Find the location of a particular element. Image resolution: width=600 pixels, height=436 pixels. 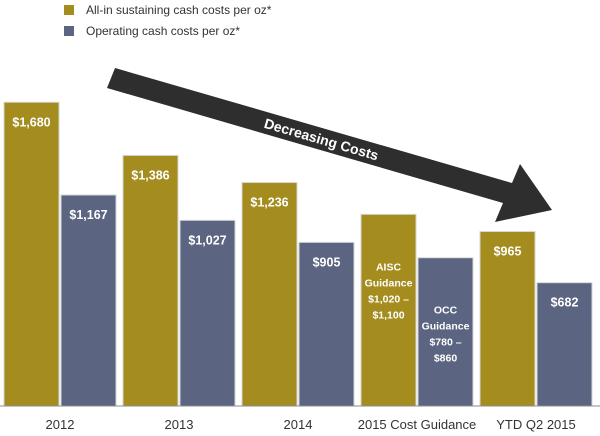

bar-label-occ-0: $1,167 is located at coordinates (88, 215).